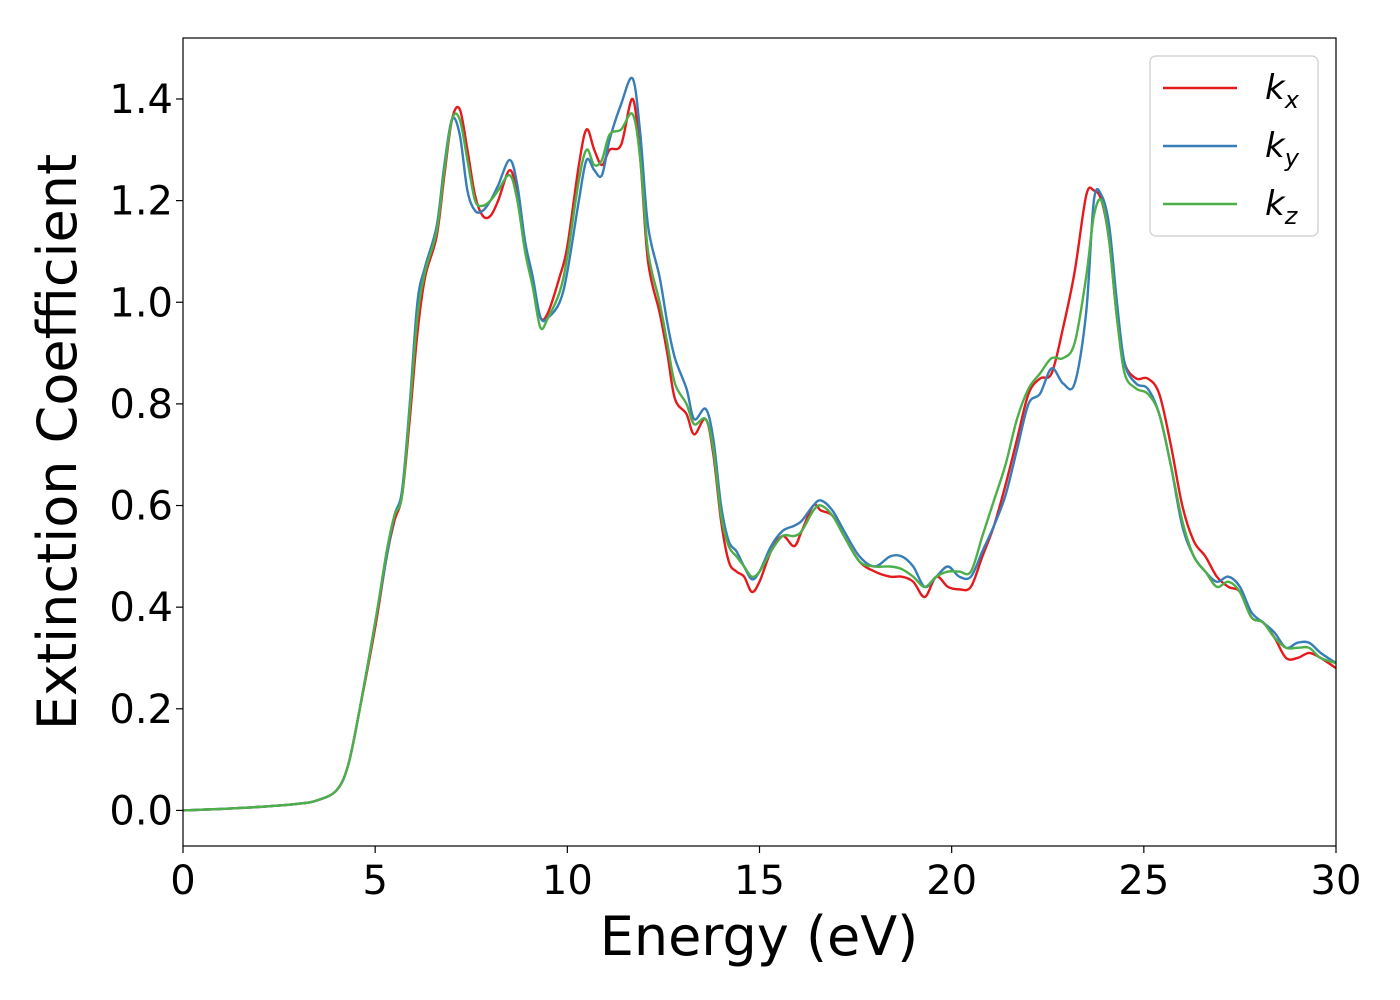  I want to click on x-tick-label: 25, so click(1143, 881).